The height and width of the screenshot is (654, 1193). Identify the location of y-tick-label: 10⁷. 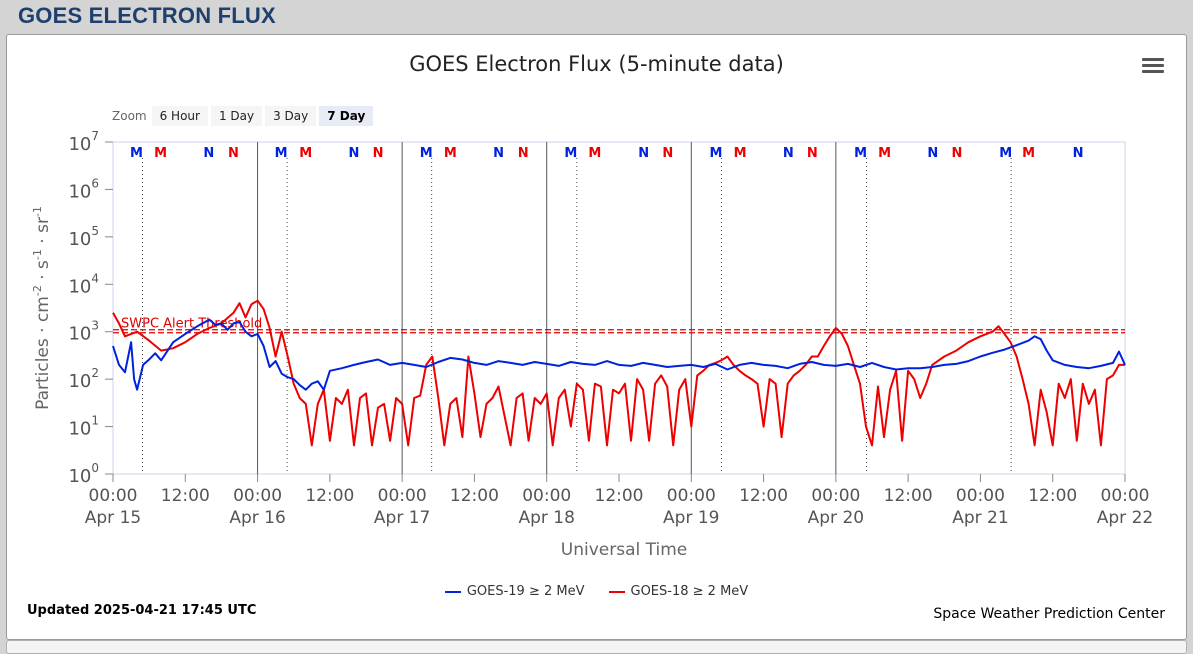
(83, 142).